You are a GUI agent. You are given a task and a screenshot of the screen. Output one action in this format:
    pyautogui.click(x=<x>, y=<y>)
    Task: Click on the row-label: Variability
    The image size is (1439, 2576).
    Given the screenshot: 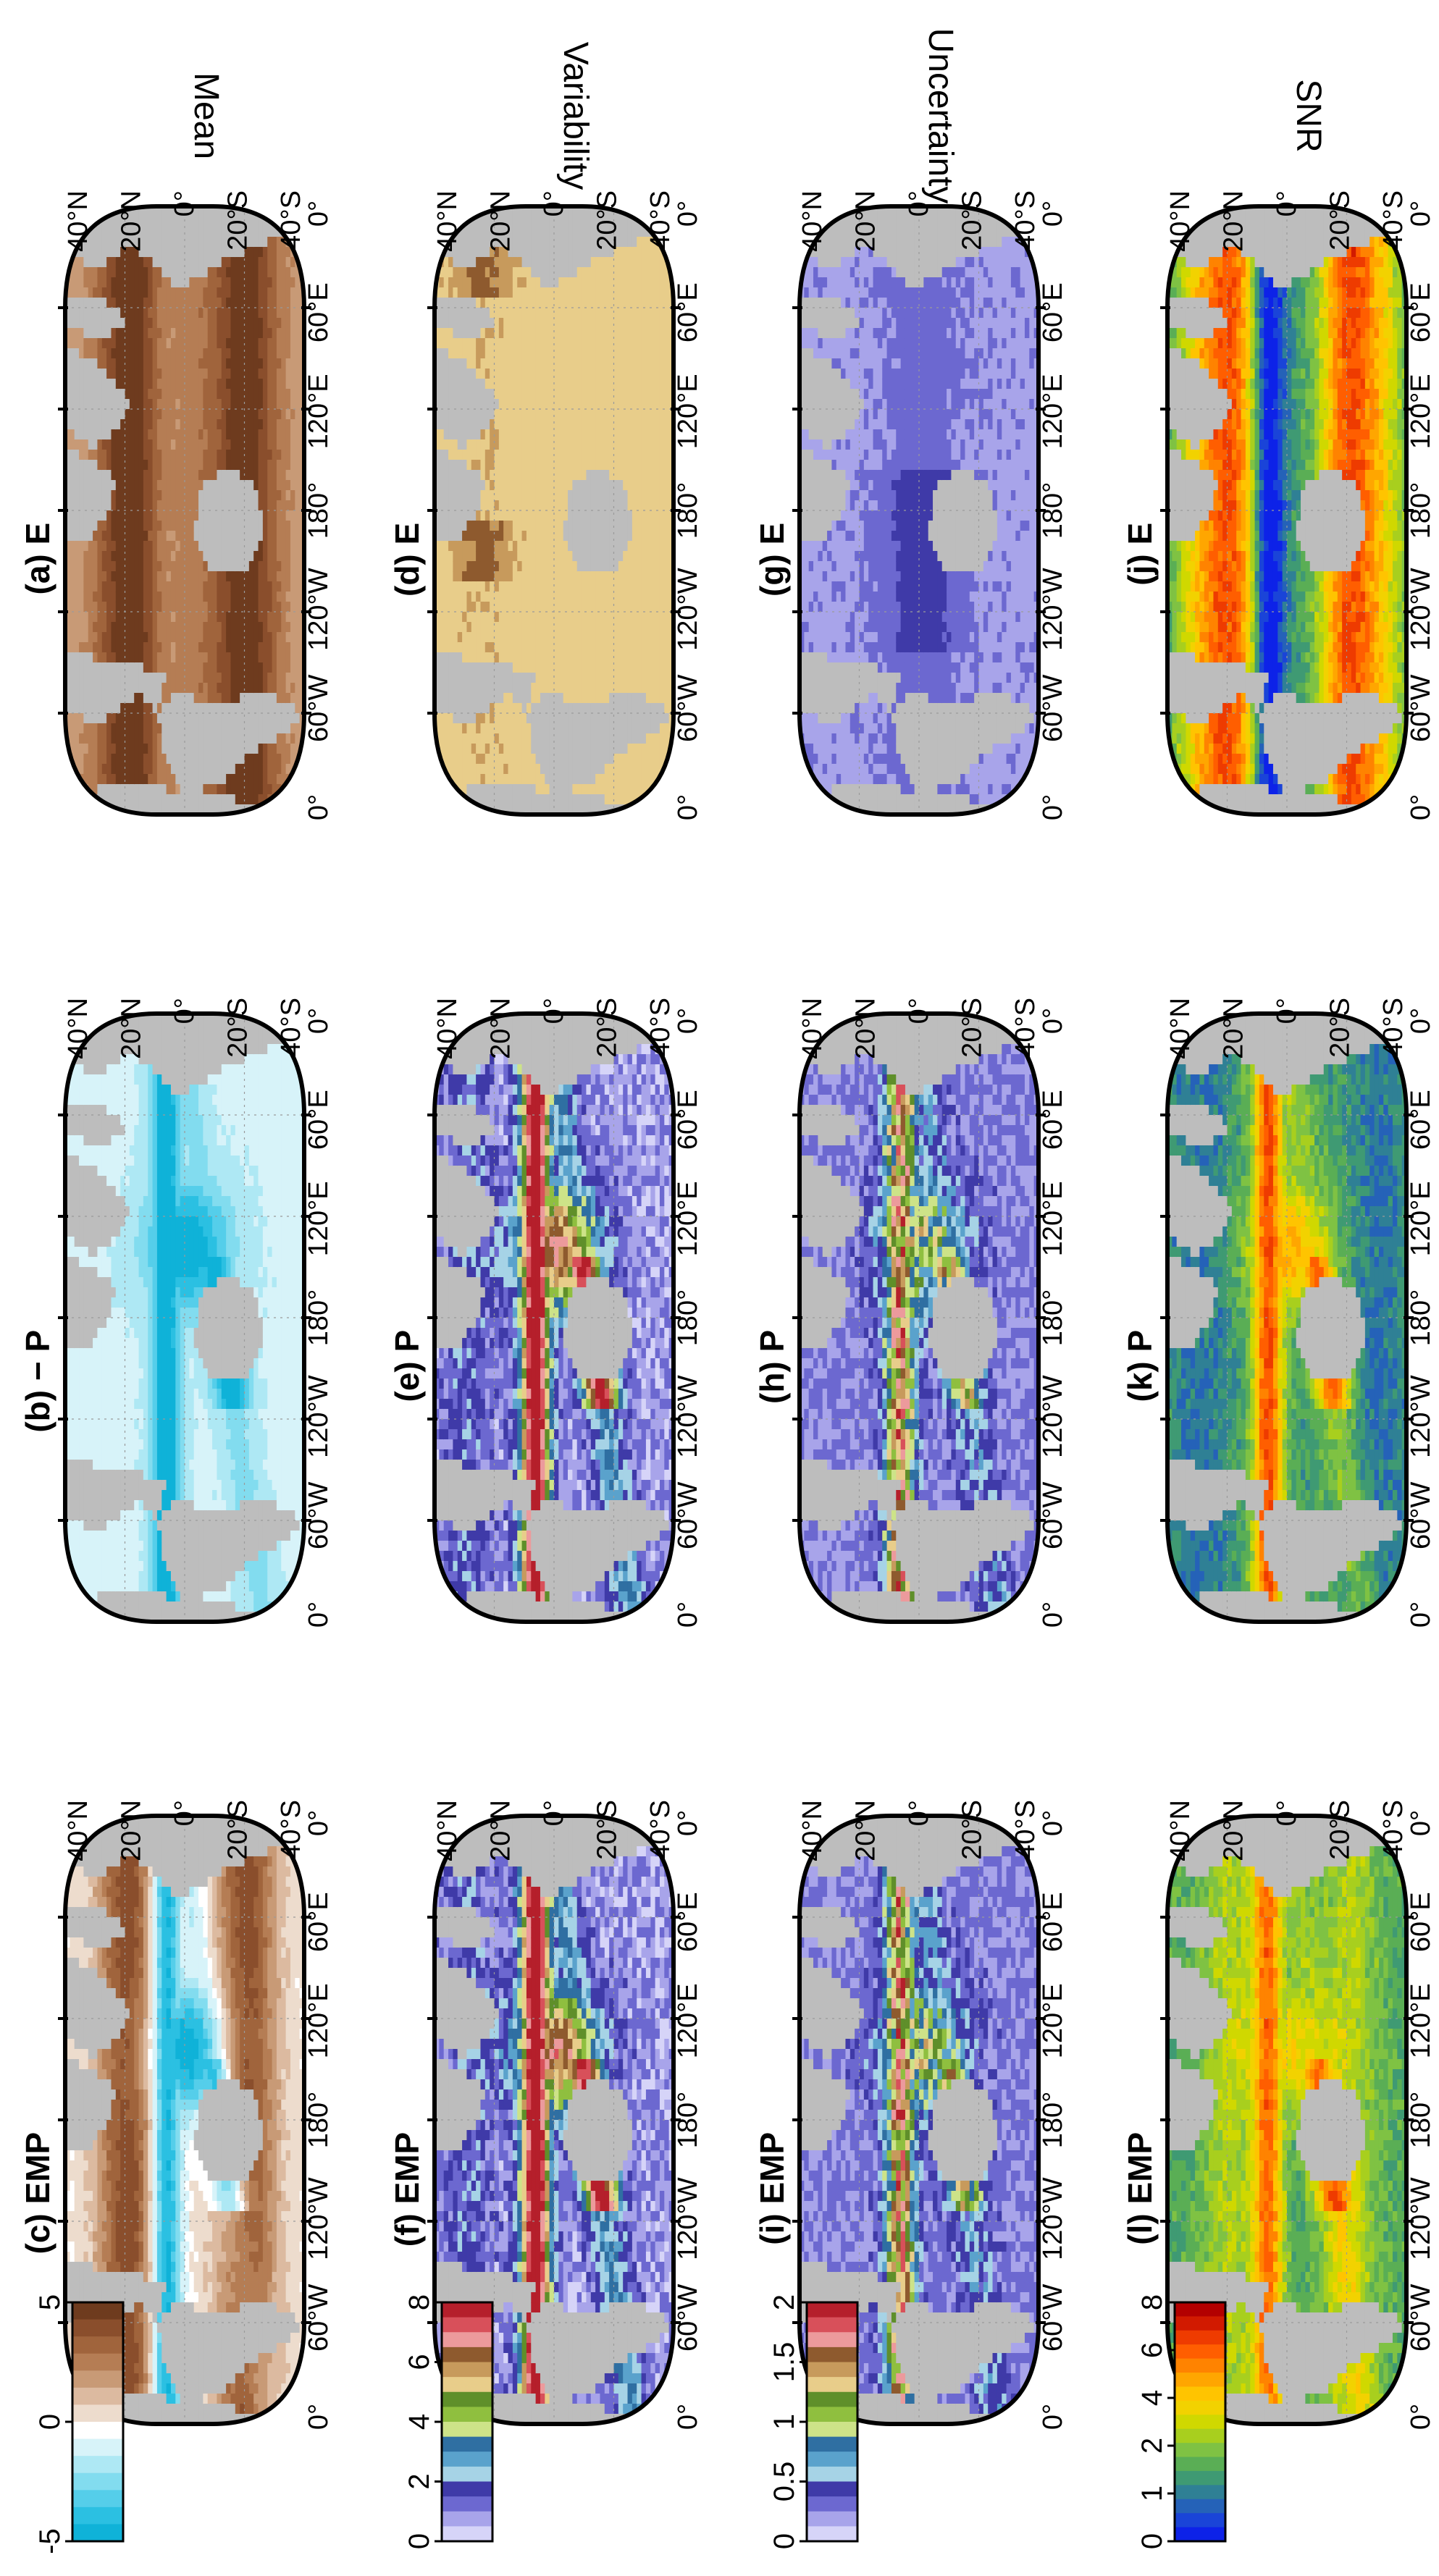 What is the action you would take?
    pyautogui.click(x=576, y=116)
    